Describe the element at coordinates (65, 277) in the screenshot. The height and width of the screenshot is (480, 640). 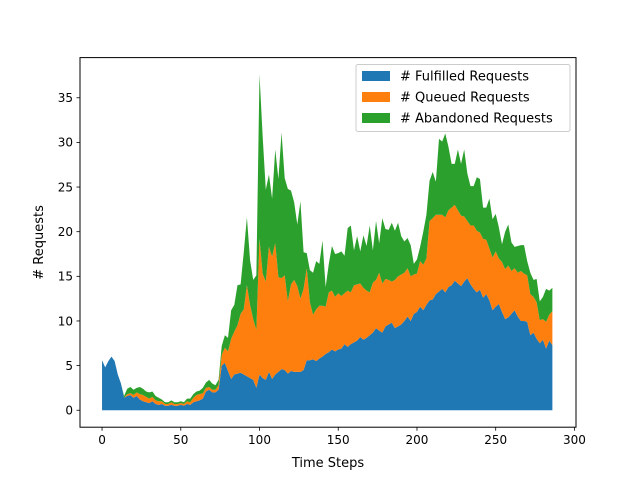
I see `y-tick-label: 15` at that location.